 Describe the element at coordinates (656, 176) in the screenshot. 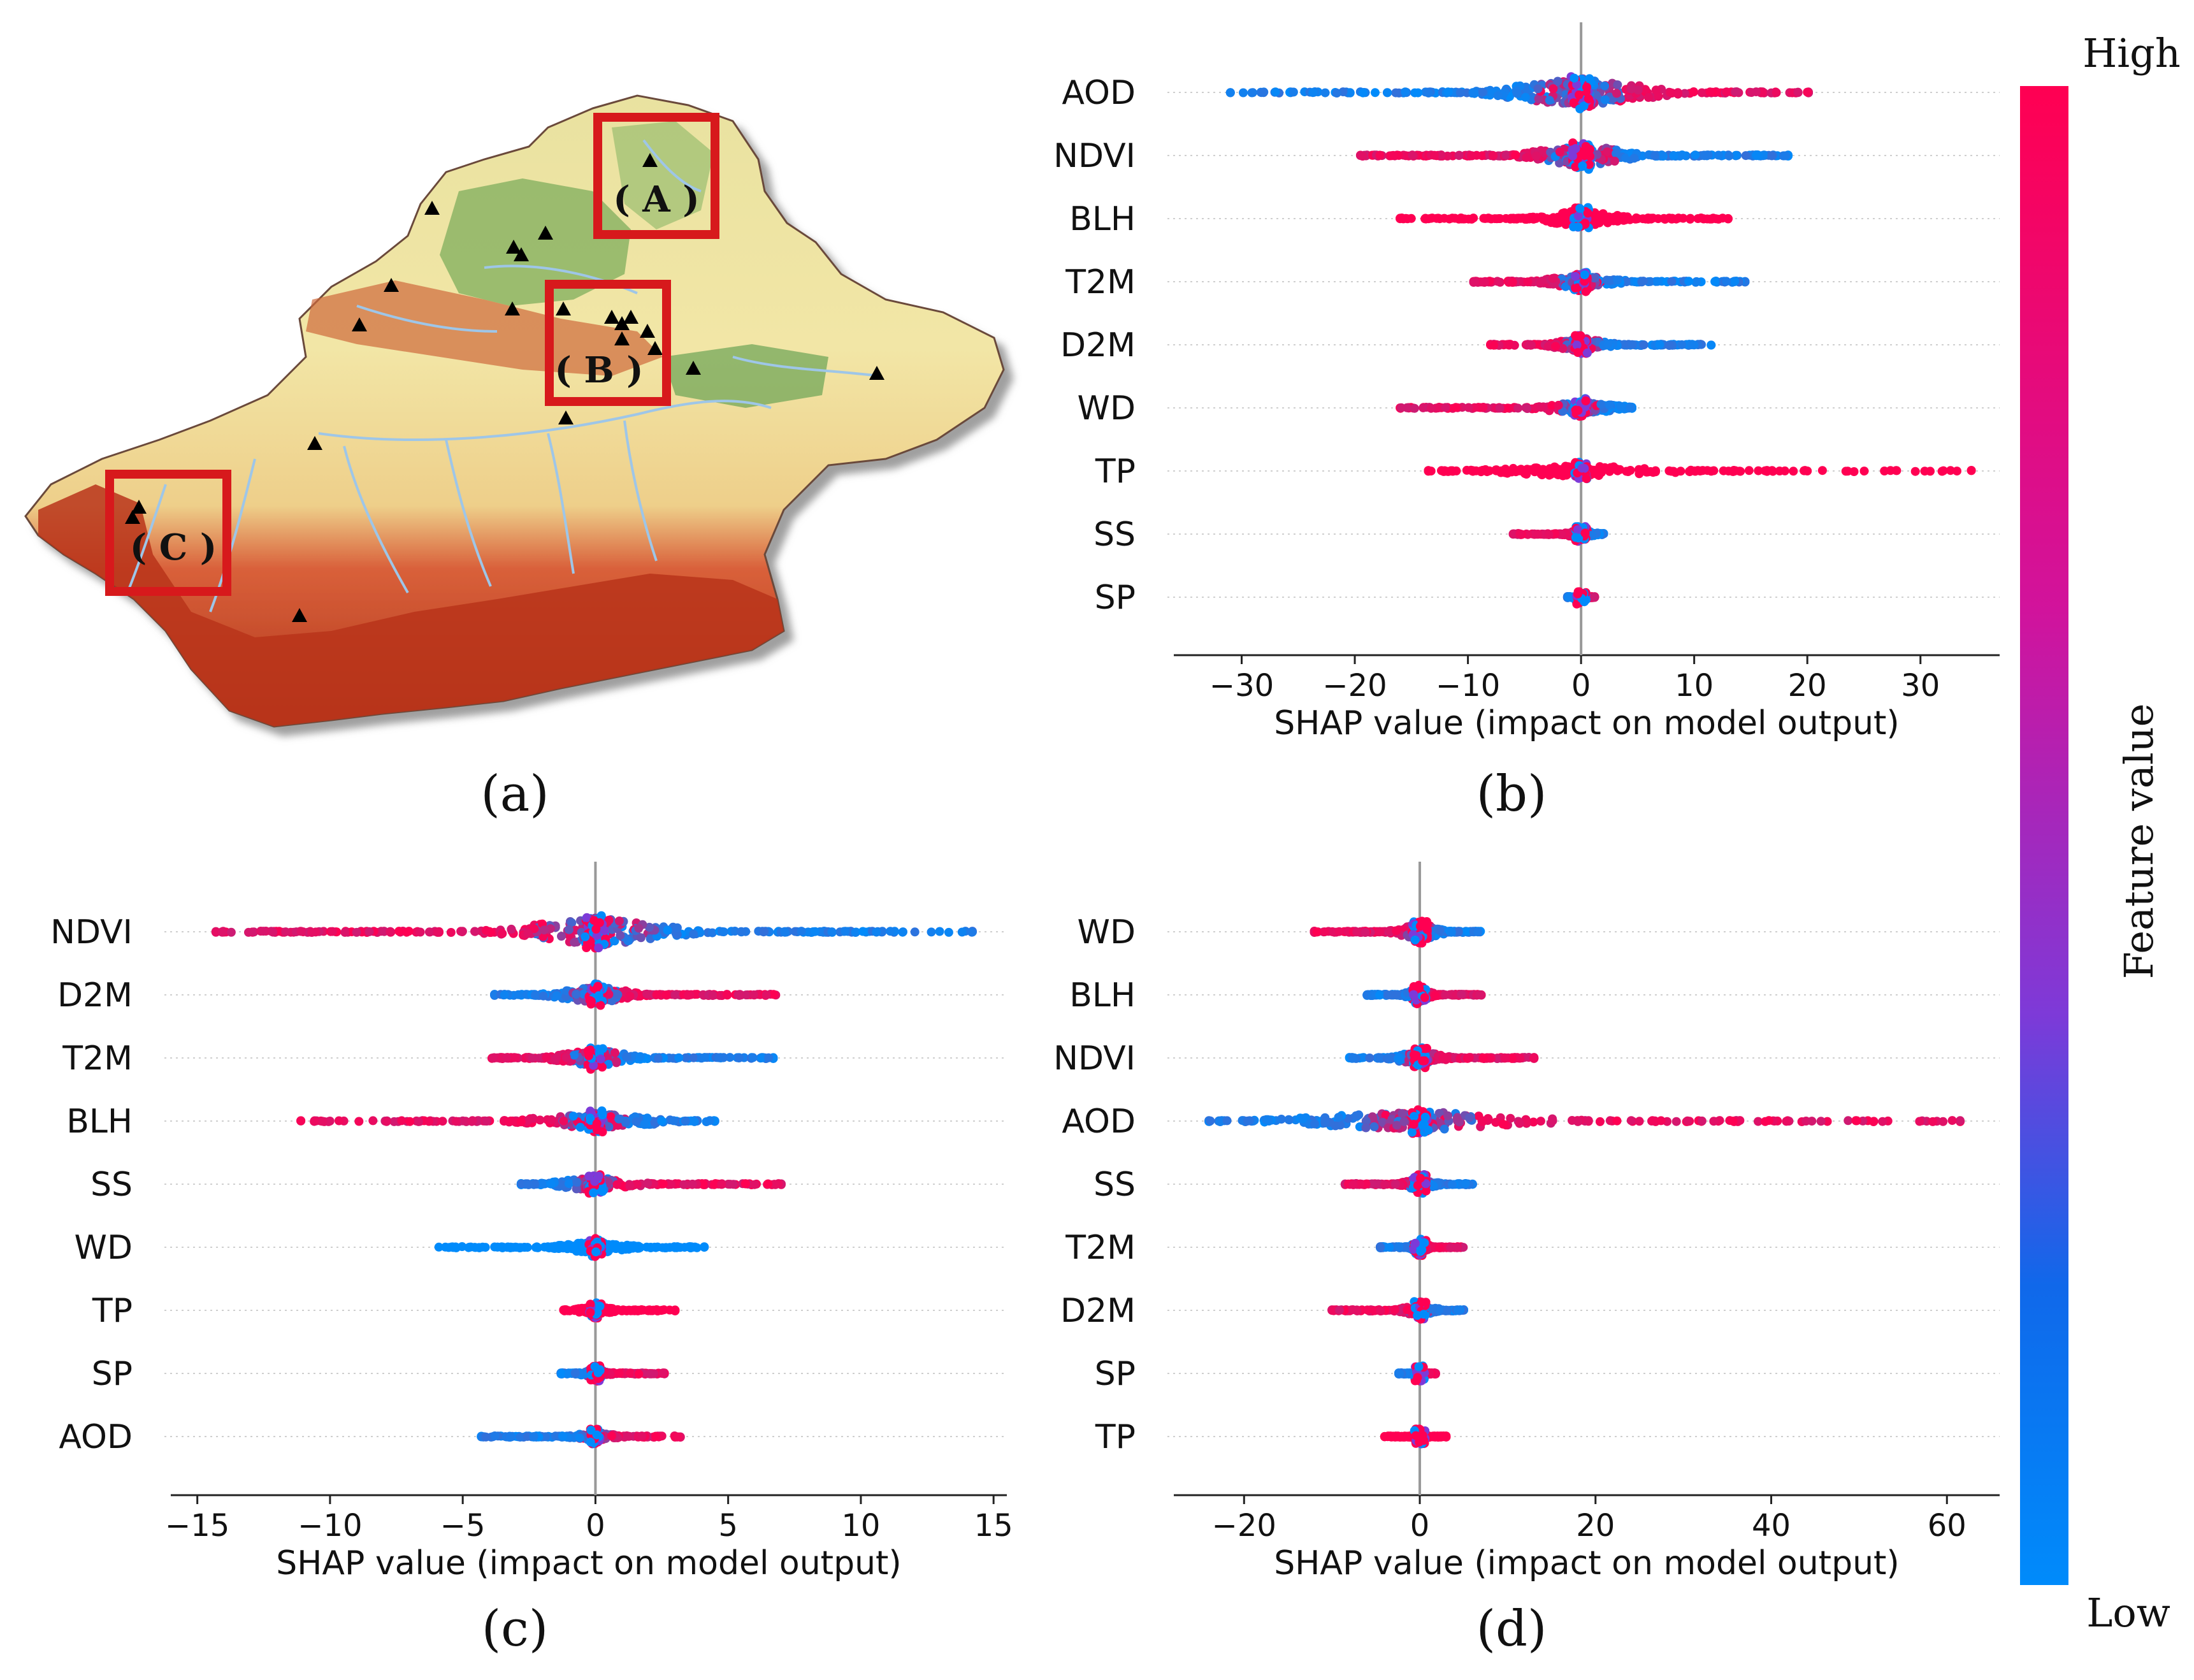

I see `region-box-a` at that location.